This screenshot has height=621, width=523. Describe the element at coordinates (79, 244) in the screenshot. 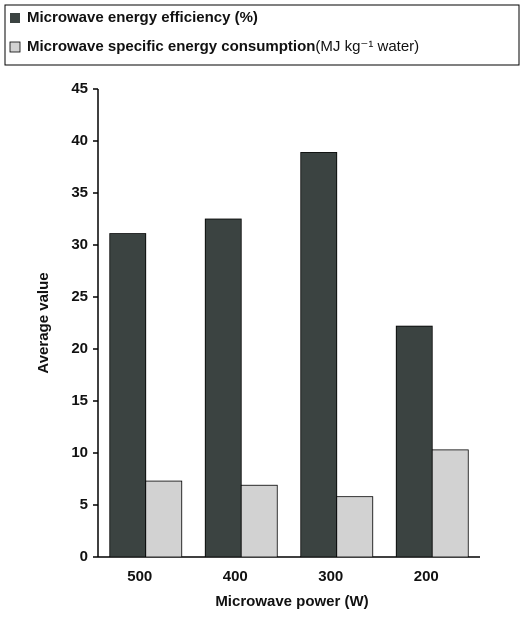

I see `y-tick-label: 30` at that location.